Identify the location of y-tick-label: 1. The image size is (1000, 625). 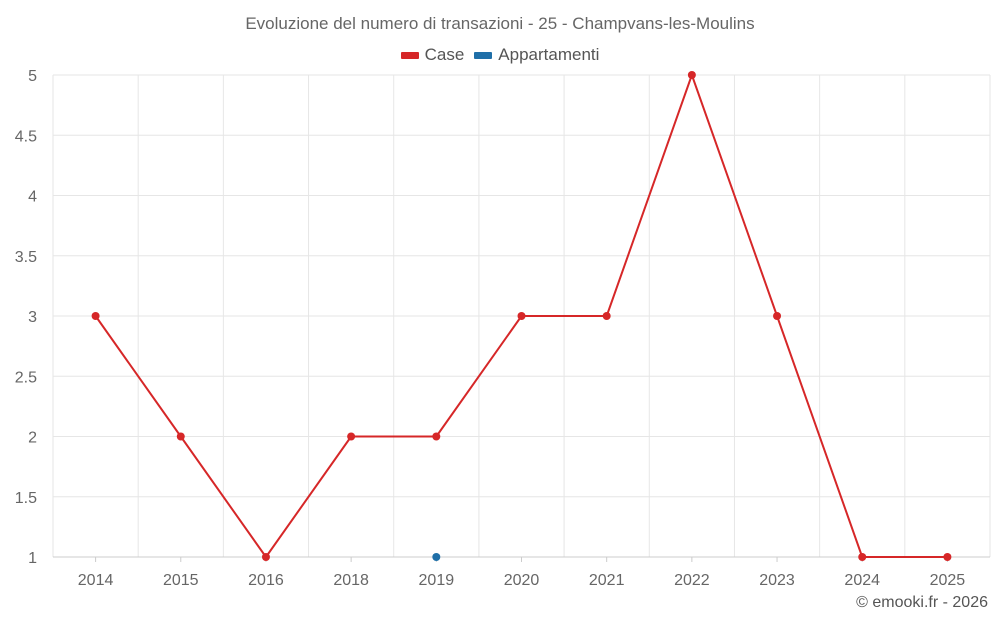
(32, 558).